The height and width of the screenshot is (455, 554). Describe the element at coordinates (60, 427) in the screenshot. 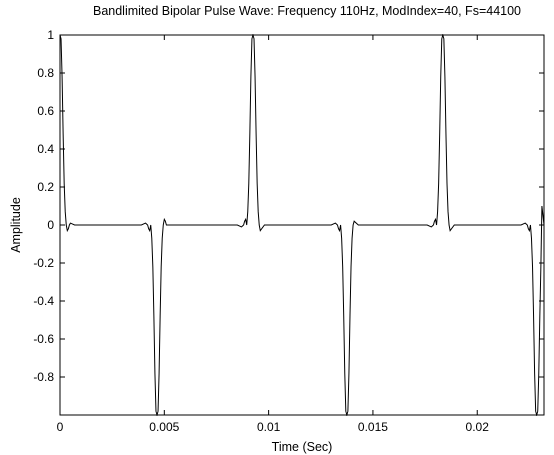

I see `x-tick-label: 0` at that location.